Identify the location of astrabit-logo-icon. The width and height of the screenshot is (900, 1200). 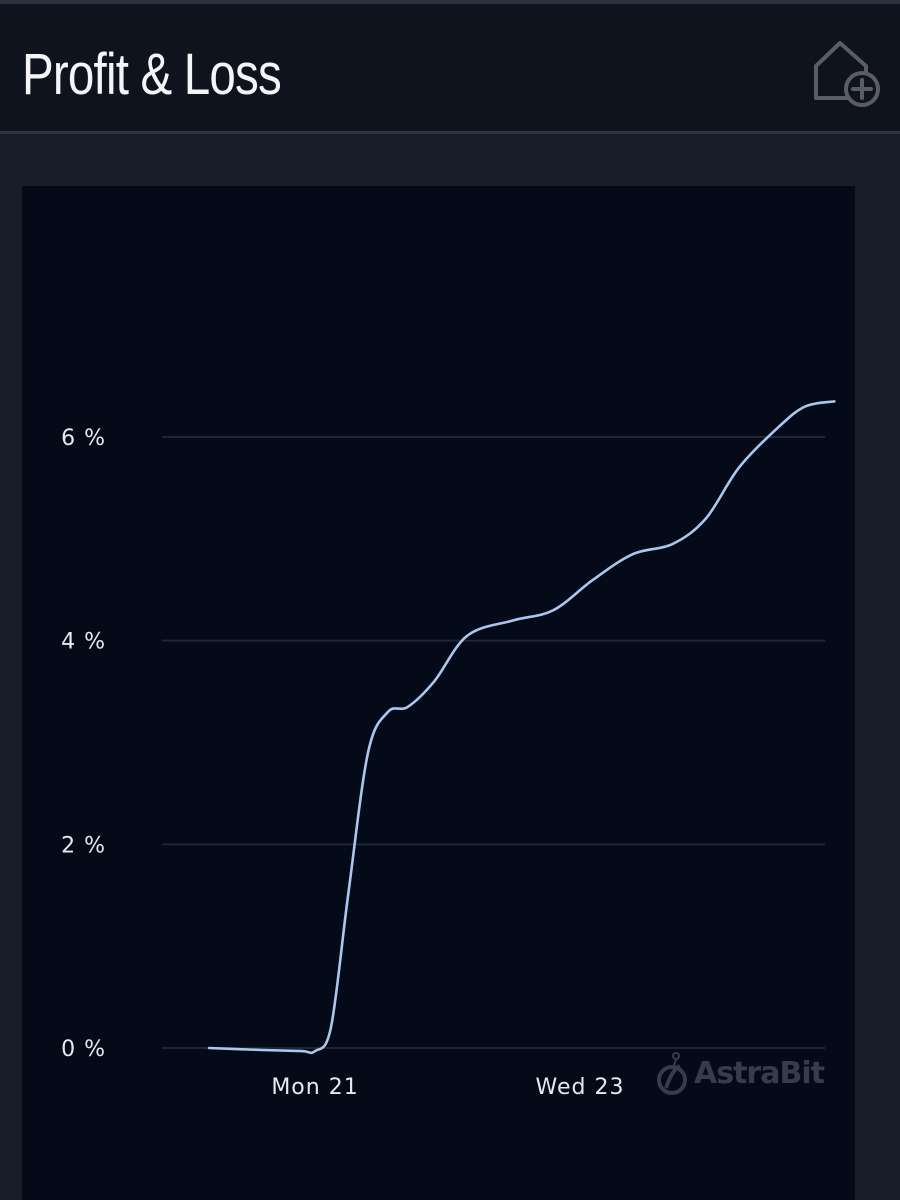
(672, 1073).